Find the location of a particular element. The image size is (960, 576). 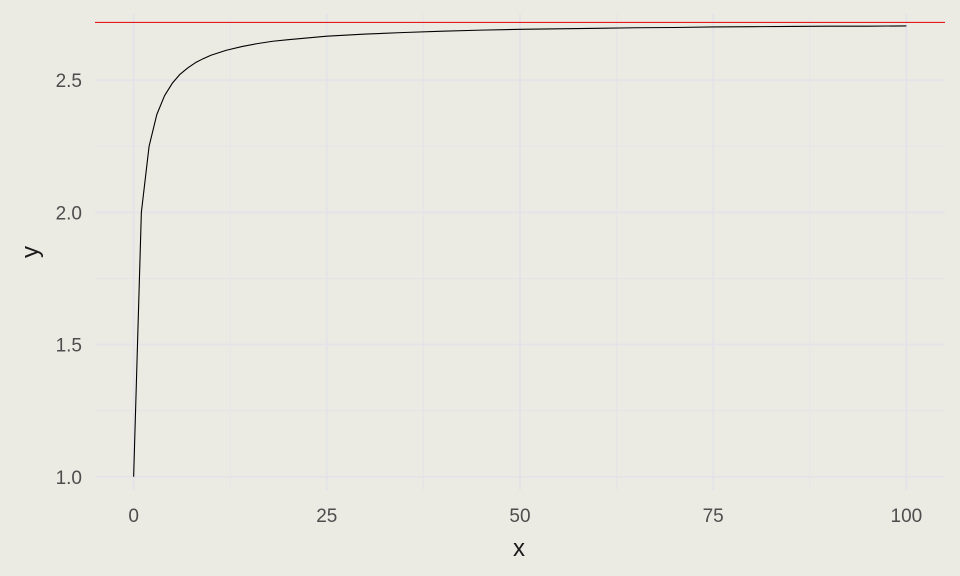

x-axis-title: x is located at coordinates (519, 548).